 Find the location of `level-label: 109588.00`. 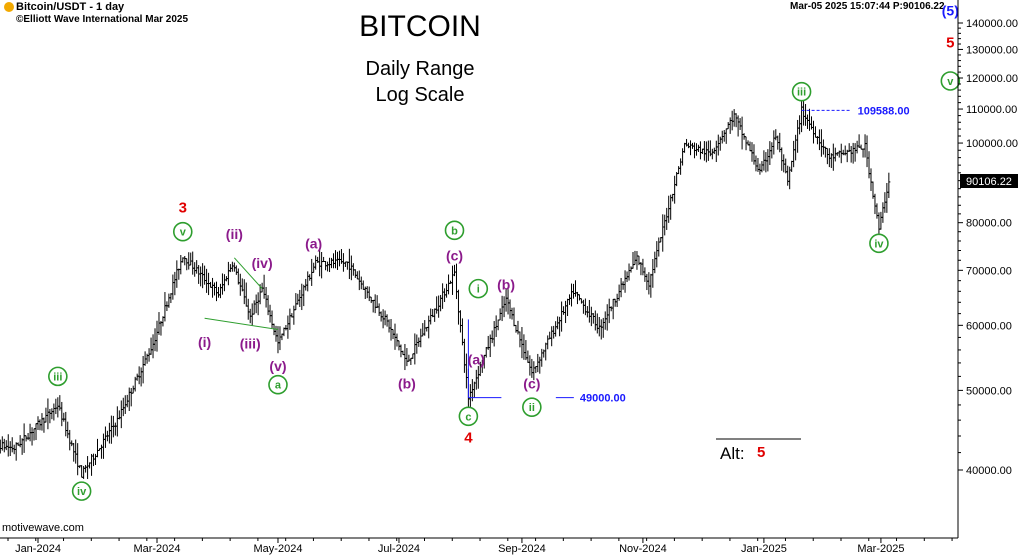

level-label: 109588.00 is located at coordinates (884, 111).